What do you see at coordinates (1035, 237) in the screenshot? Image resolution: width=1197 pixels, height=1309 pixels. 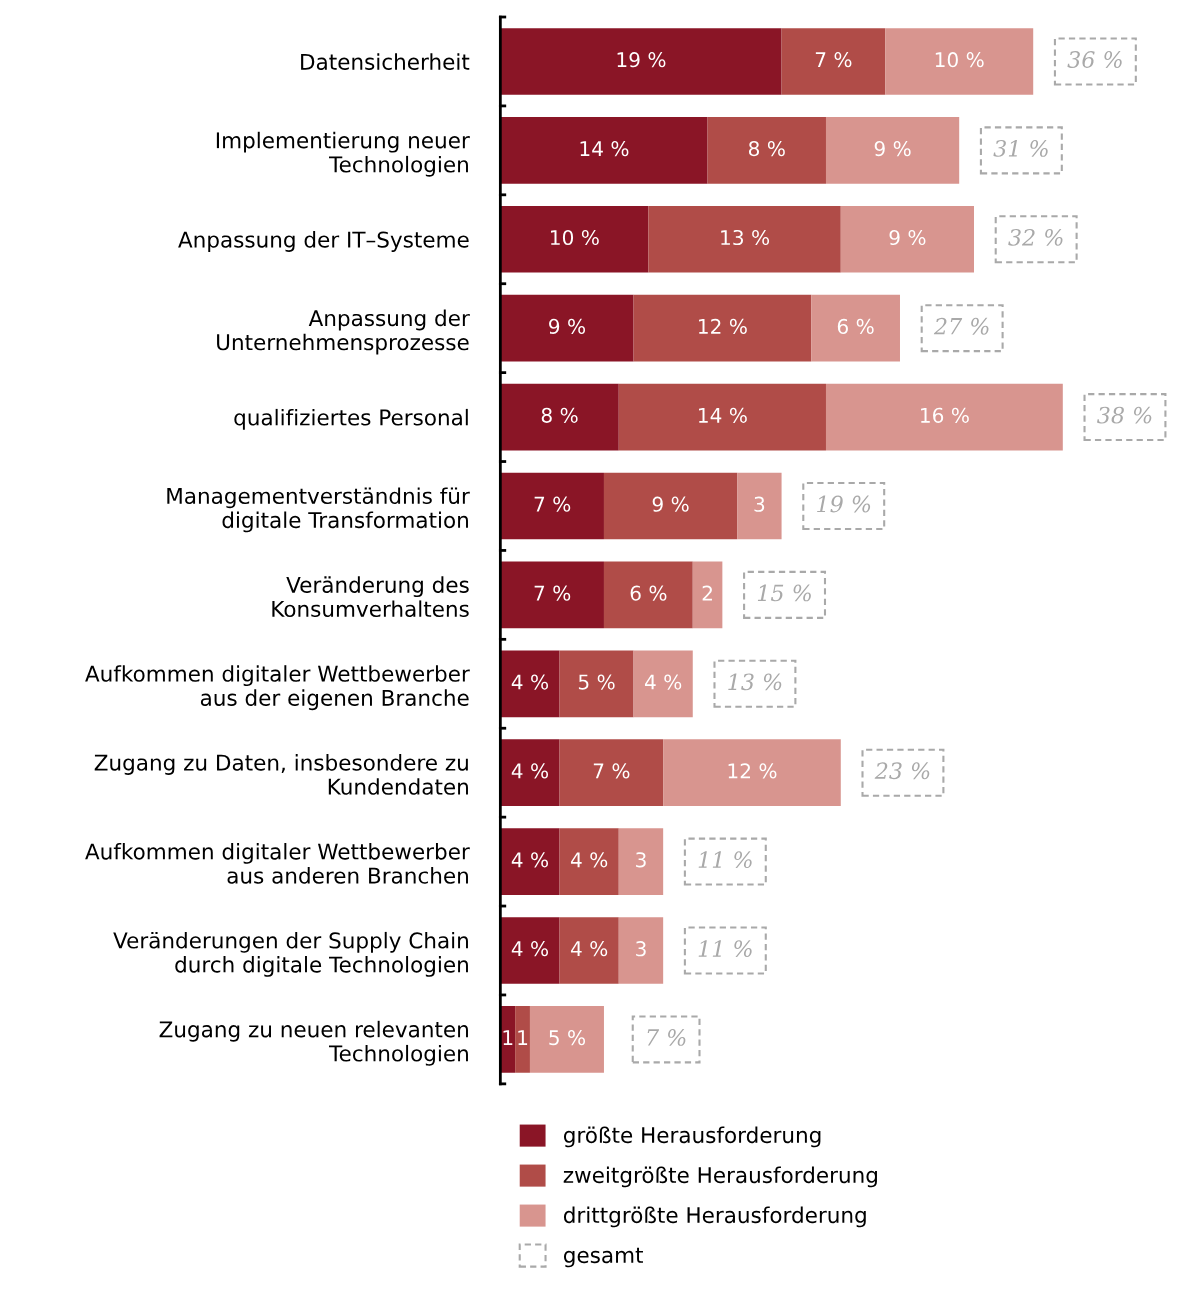 I see `total-label: 32 %` at bounding box center [1035, 237].